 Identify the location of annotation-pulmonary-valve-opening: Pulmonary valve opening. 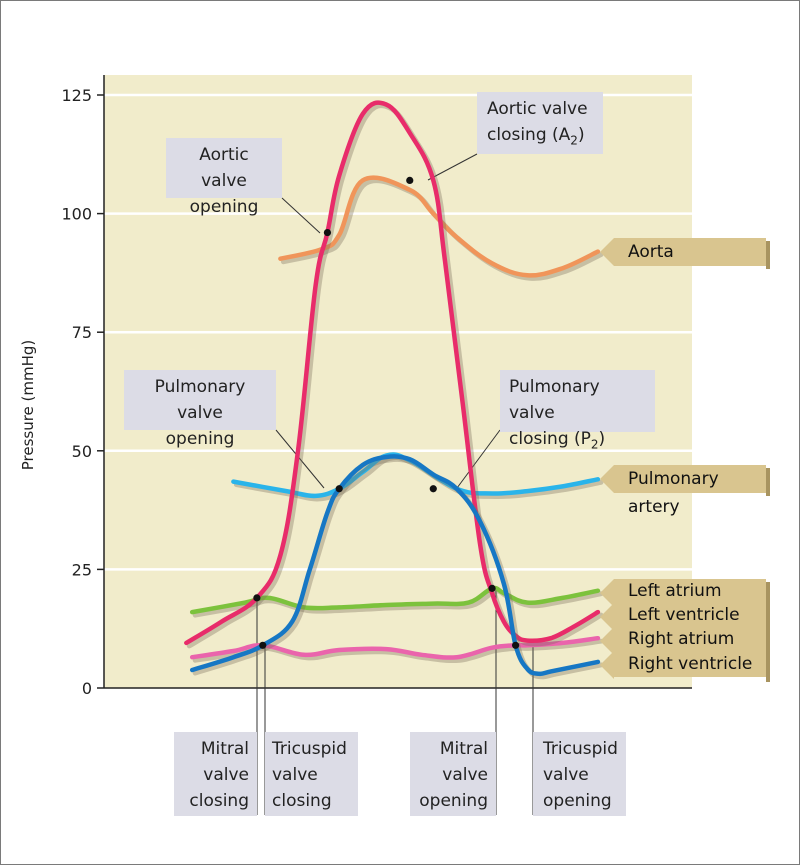
(200, 409).